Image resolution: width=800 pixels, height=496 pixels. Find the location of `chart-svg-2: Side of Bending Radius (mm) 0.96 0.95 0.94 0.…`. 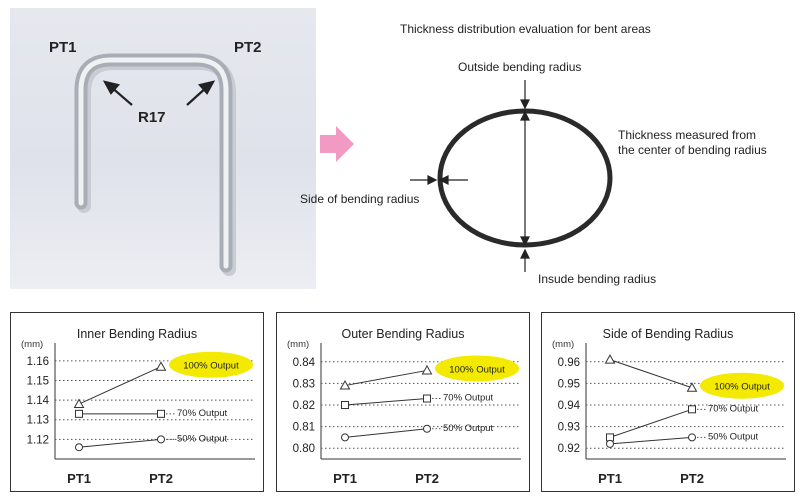

chart-svg-2: Side of Bending Radius (mm) 0.96 0.95 0.94 0.… is located at coordinates (669, 406).